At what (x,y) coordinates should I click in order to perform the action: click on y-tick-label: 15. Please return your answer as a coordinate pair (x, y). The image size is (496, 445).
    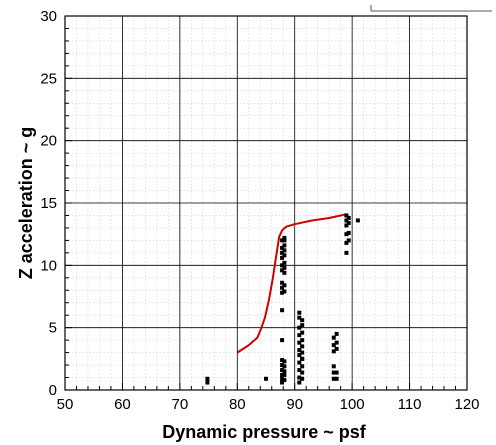
    Looking at the image, I should click on (48, 203).